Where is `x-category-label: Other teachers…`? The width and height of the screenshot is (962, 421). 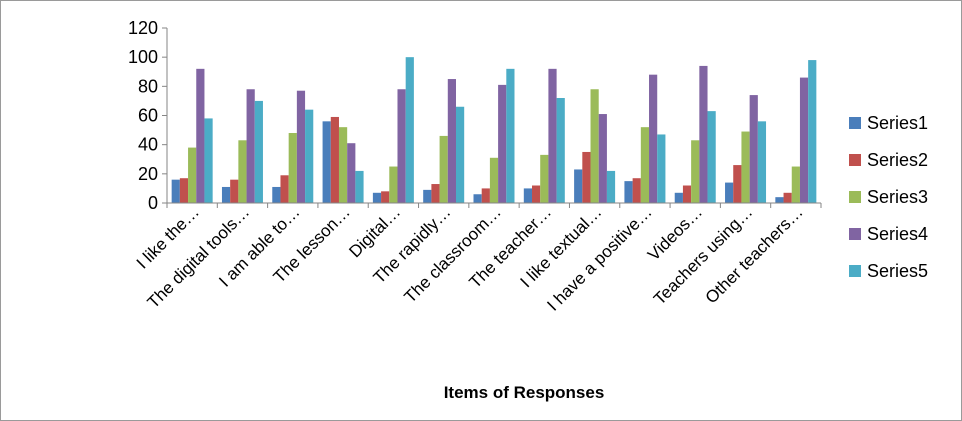 x-category-label: Other teachers… is located at coordinates (754, 254).